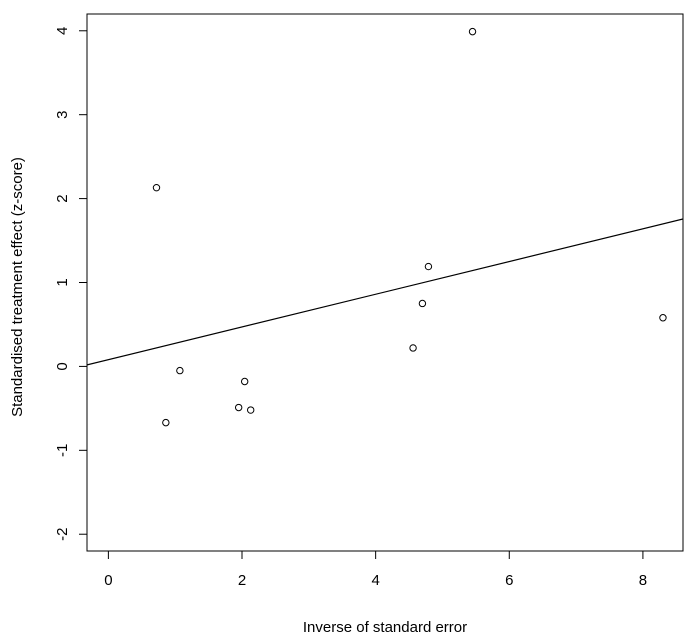  Describe the element at coordinates (242, 580) in the screenshot. I see `x-tick-label: 2` at that location.